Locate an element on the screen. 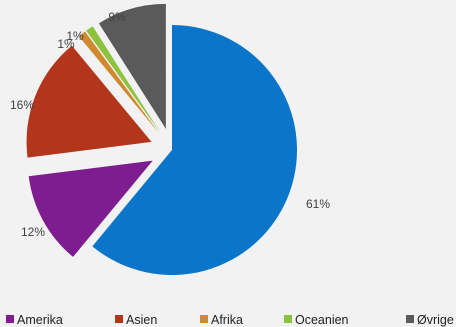 This screenshot has width=456, height=327. legend-label-afrika: Afrika is located at coordinates (227, 320).